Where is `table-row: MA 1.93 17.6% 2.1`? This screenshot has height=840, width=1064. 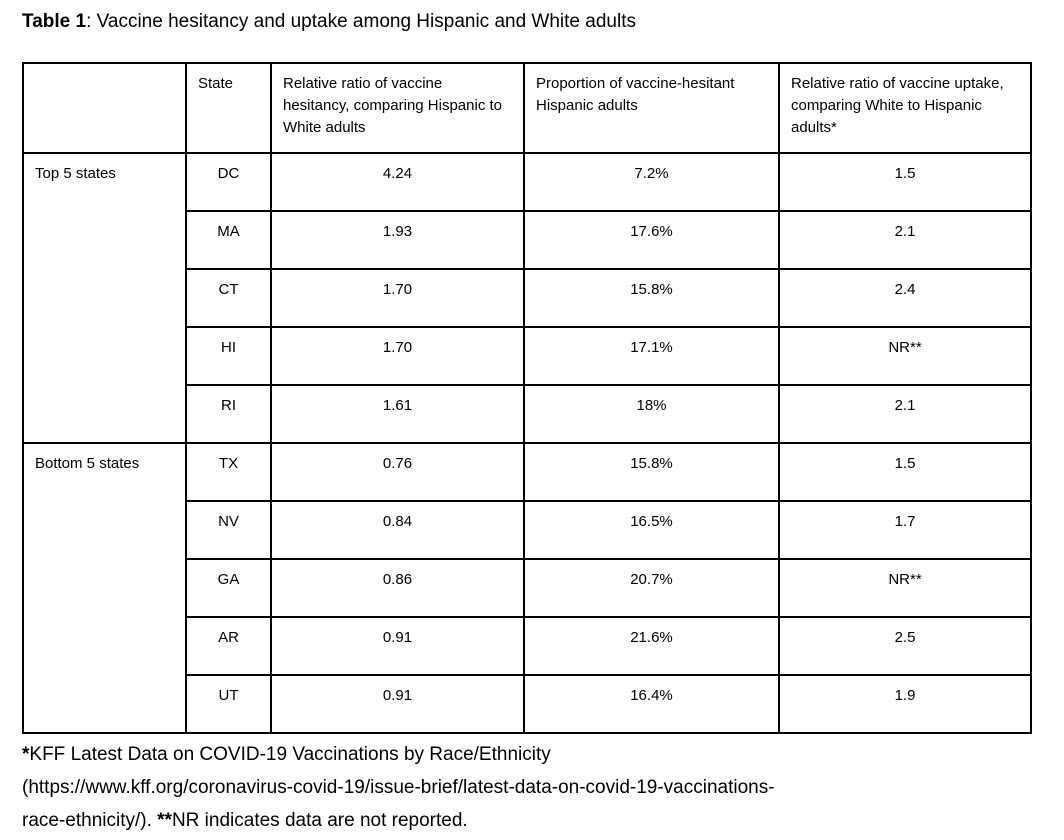 table-row: MA 1.93 17.6% 2.1 is located at coordinates (527, 240).